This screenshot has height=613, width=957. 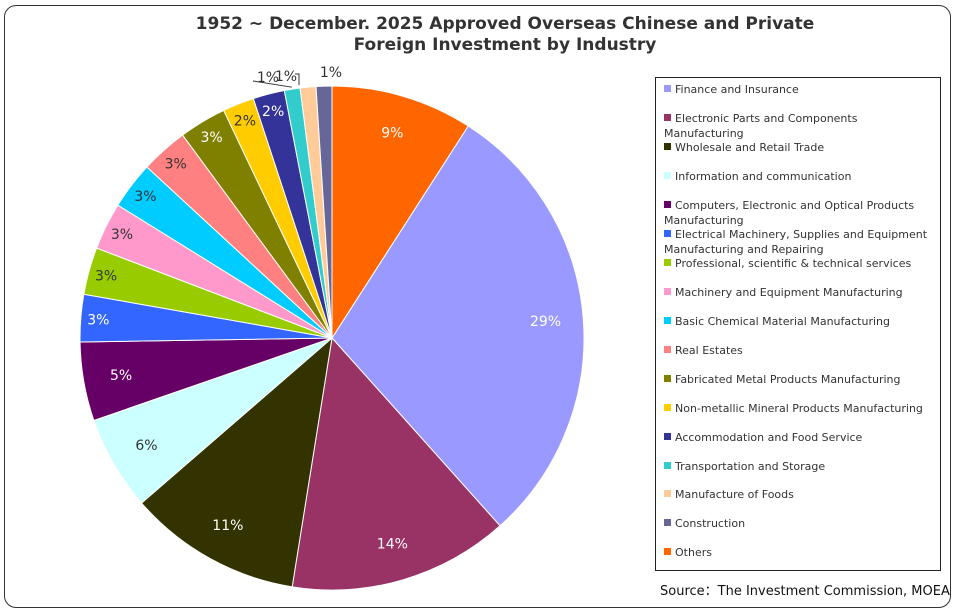 I want to click on title-line-2: Foreign Investment by Industry, so click(x=505, y=45).